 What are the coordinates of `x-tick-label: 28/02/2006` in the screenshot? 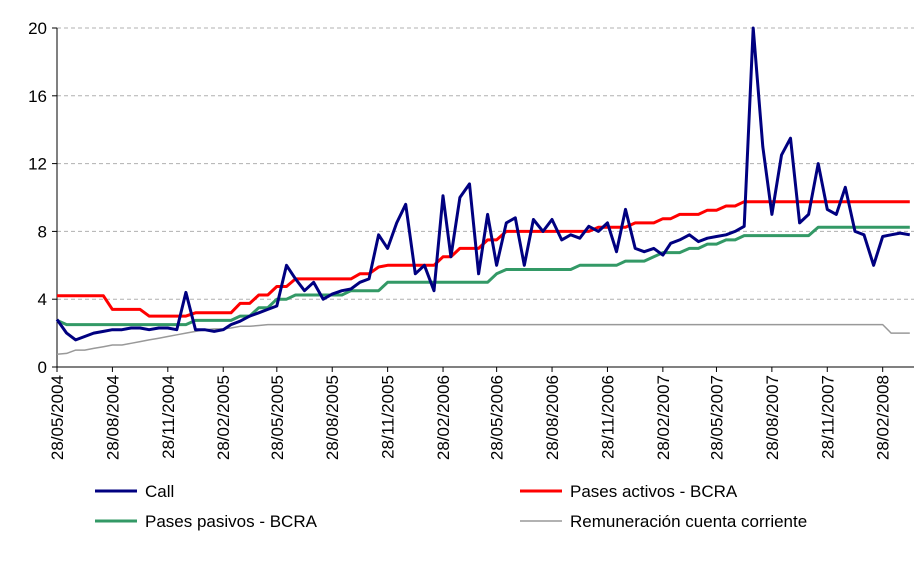 It's located at (443, 417).